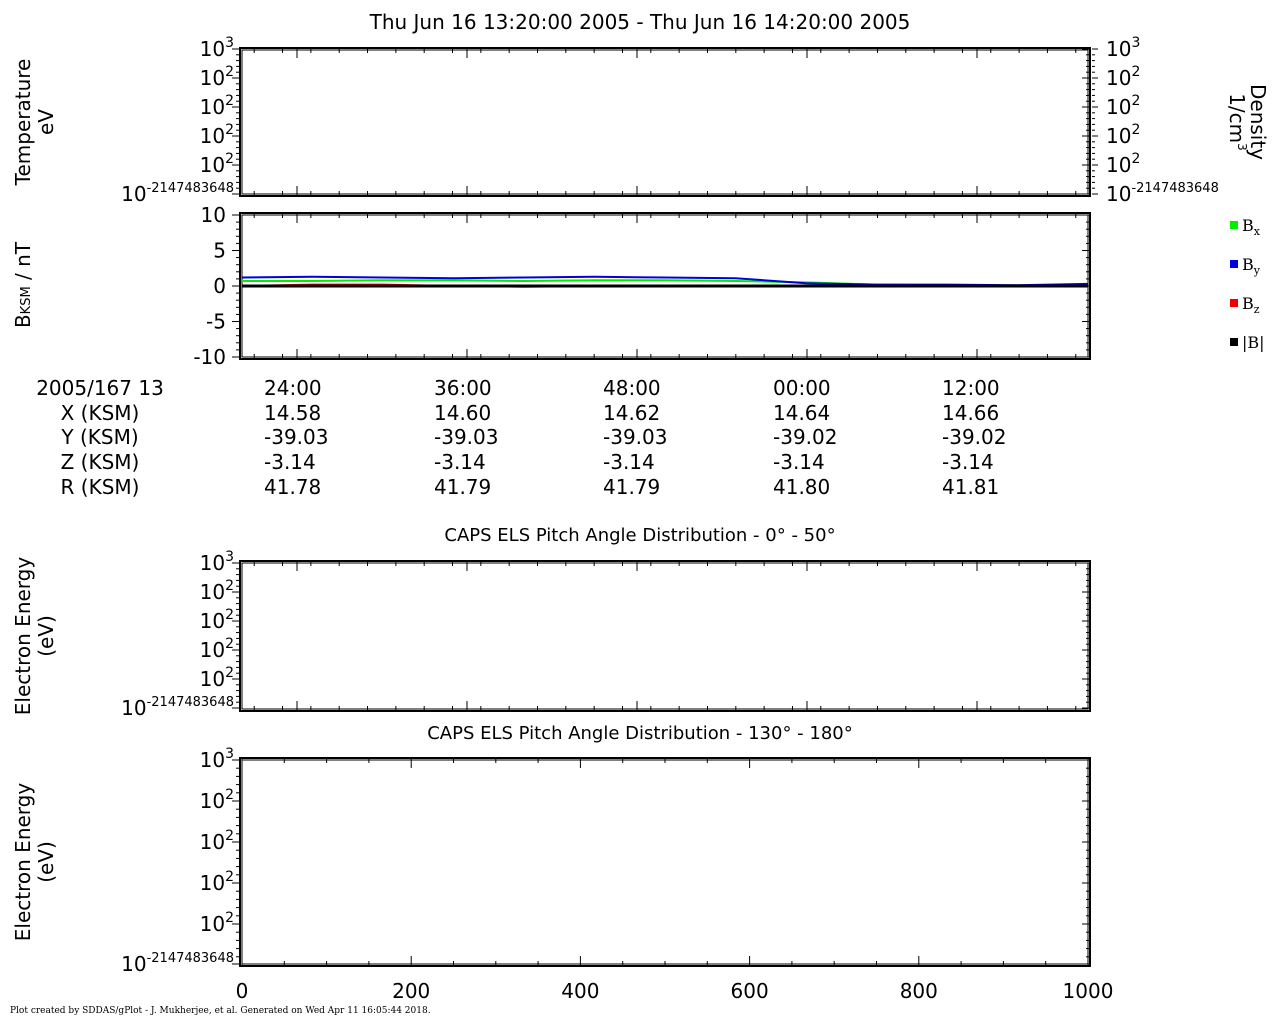 The image size is (1280, 1024). Describe the element at coordinates (99, 437) in the screenshot. I see `ephemeris-row-label: Y (KSM)` at that location.